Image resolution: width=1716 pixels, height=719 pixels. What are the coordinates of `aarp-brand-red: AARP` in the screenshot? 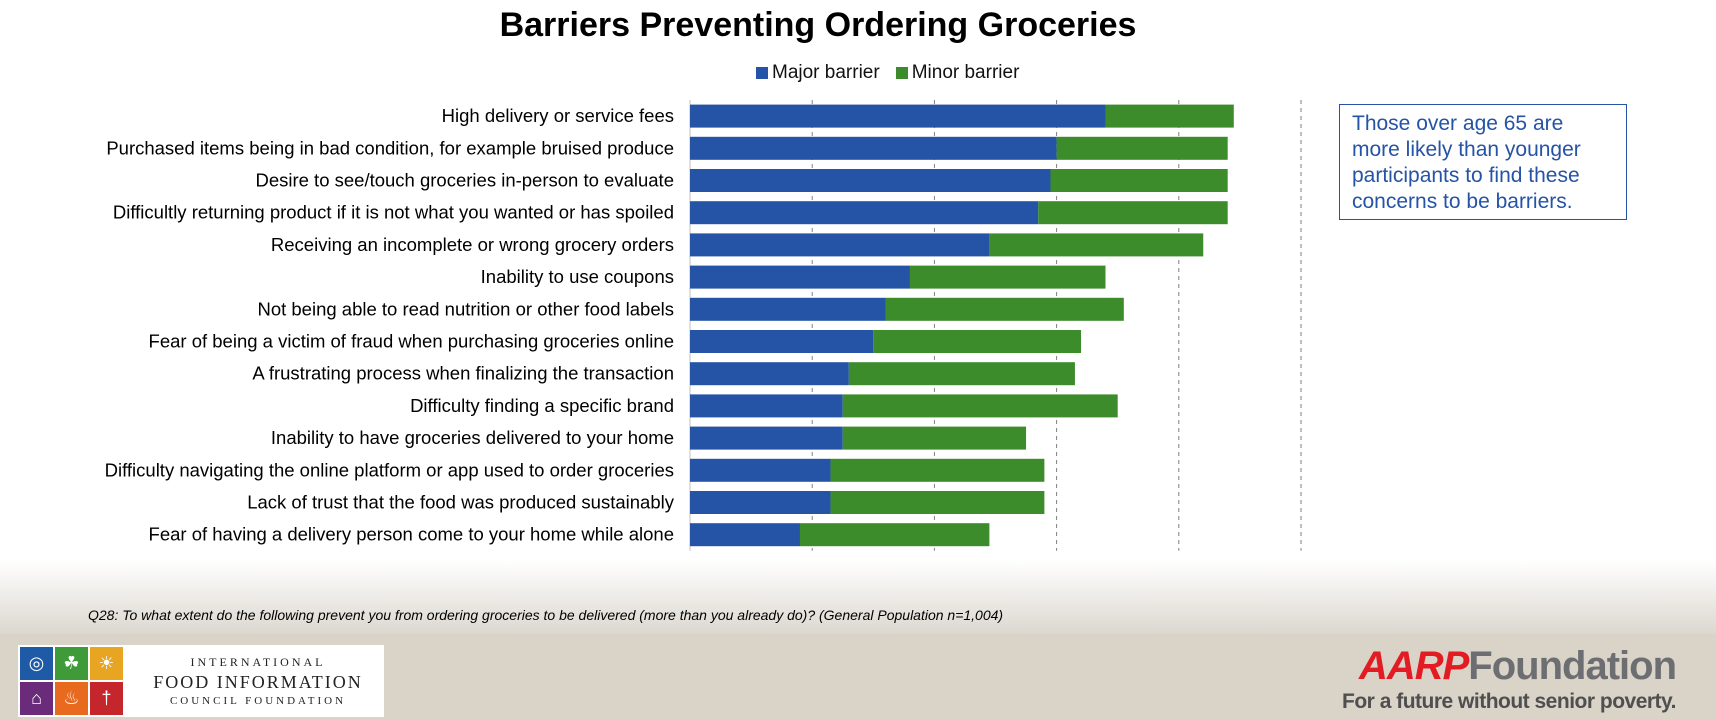 It's located at (1413, 666).